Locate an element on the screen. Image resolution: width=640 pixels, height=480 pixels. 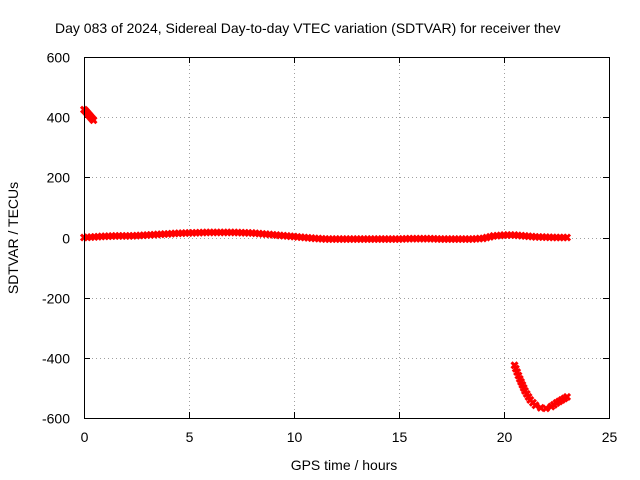
x-tick-label: 25 is located at coordinates (610, 437).